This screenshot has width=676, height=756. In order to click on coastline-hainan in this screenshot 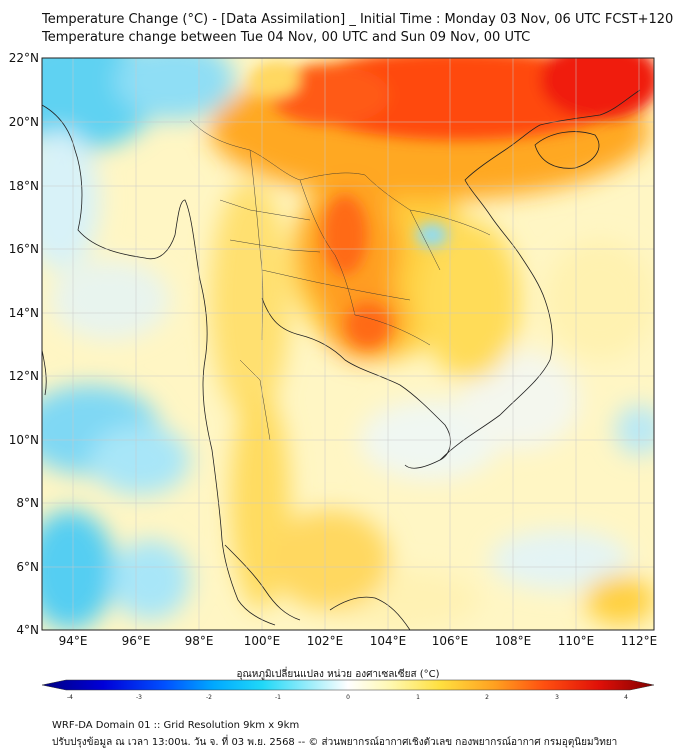, I will do `click(567, 150)`.